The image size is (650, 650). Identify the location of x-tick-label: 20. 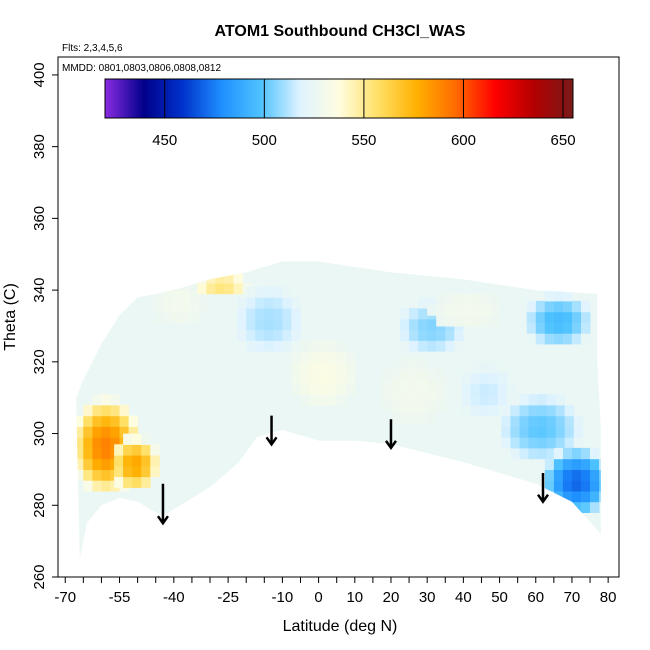
(391, 597).